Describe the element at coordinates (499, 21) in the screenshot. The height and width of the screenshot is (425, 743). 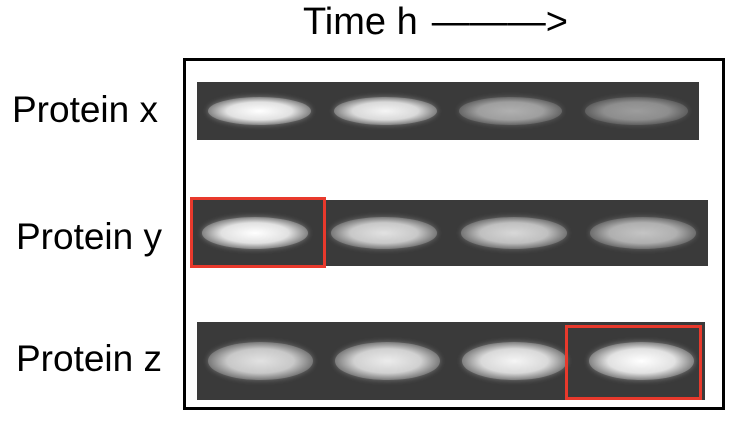
I see `time-arrow-icon: ———>` at that location.